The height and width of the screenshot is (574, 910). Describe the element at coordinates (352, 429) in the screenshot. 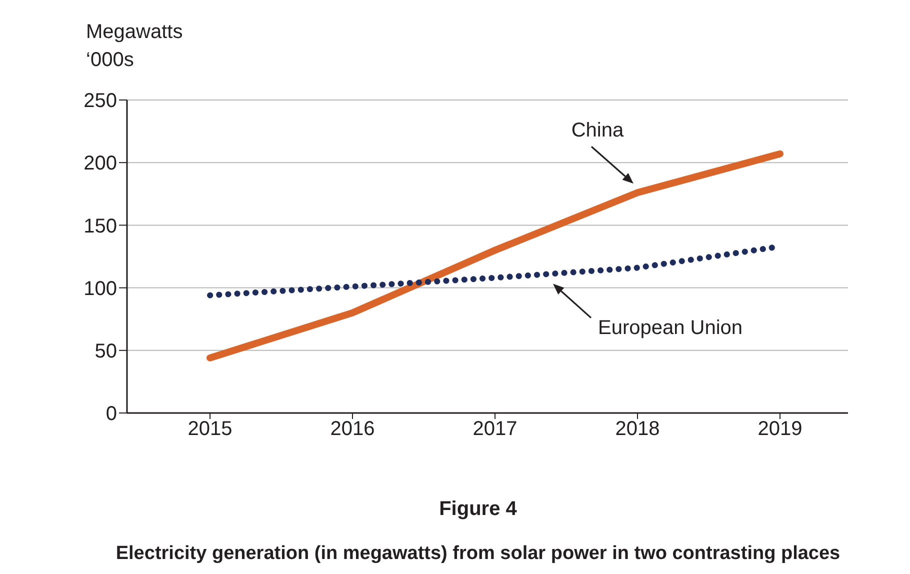

I see `x-tick-label: 2016` at that location.